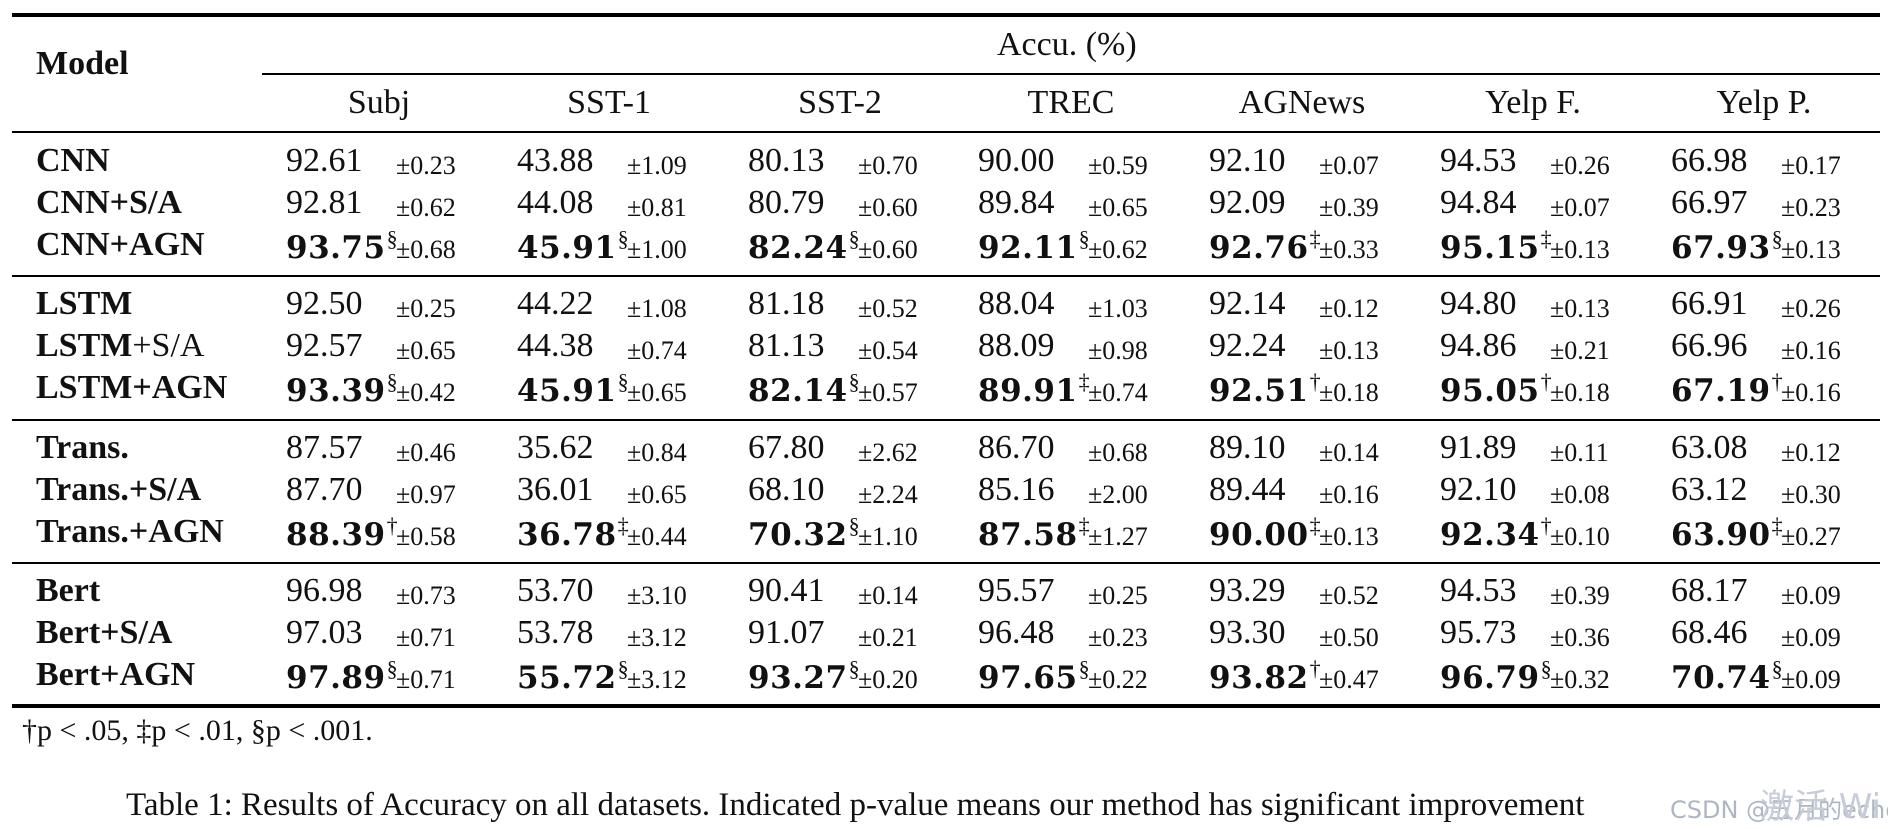 This screenshot has height=829, width=1888. What do you see at coordinates (1756, 447) in the screenshot?
I see `accuracy-cell: 63.08 ±0.12` at bounding box center [1756, 447].